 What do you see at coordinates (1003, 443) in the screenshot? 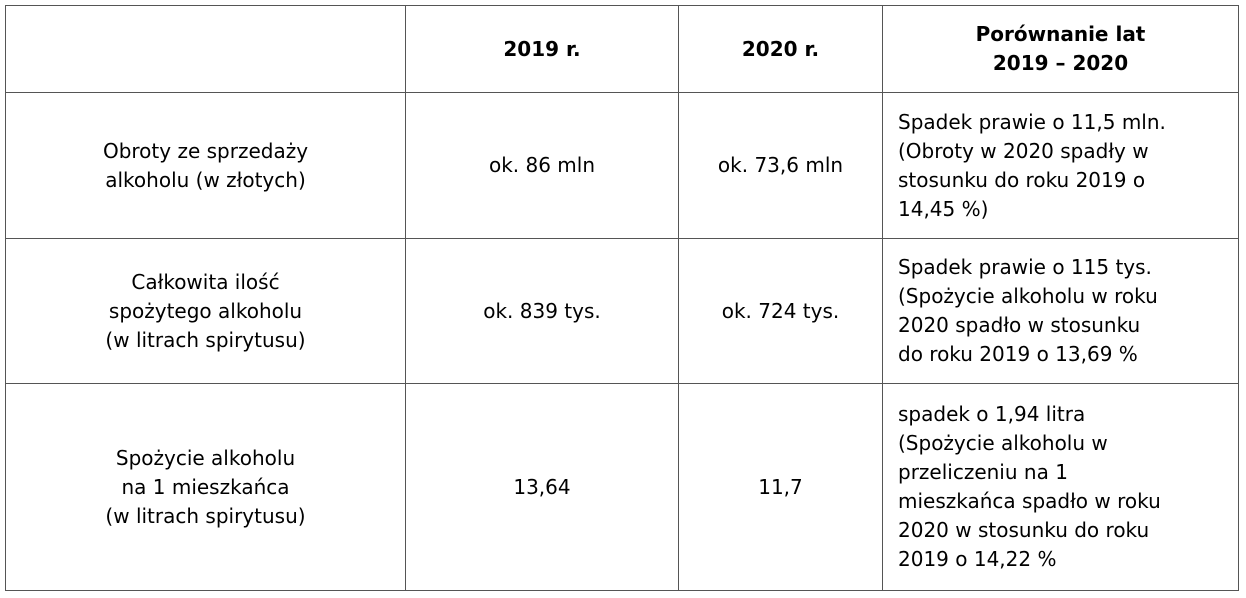
I see `text-line: (Spożycie alkoholu w` at bounding box center [1003, 443].